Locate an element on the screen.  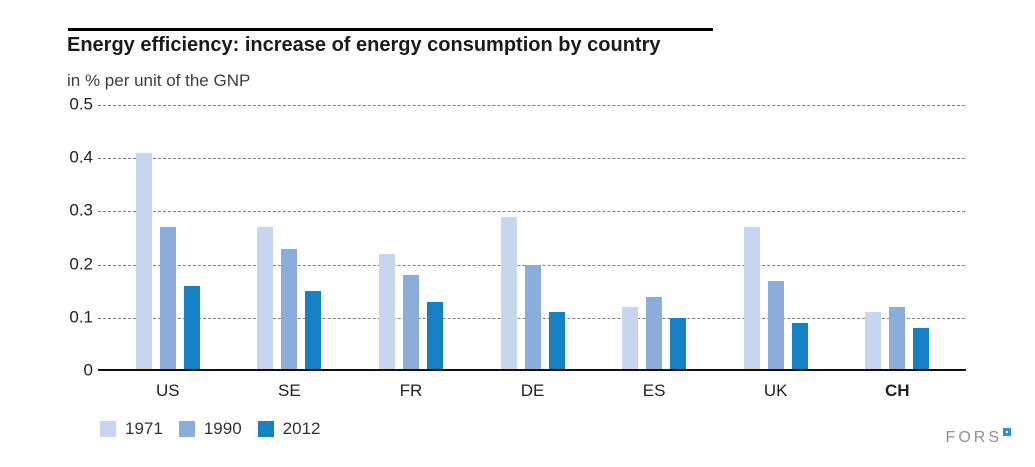
chart-legend: 1971 1990 2012 is located at coordinates (210, 429).